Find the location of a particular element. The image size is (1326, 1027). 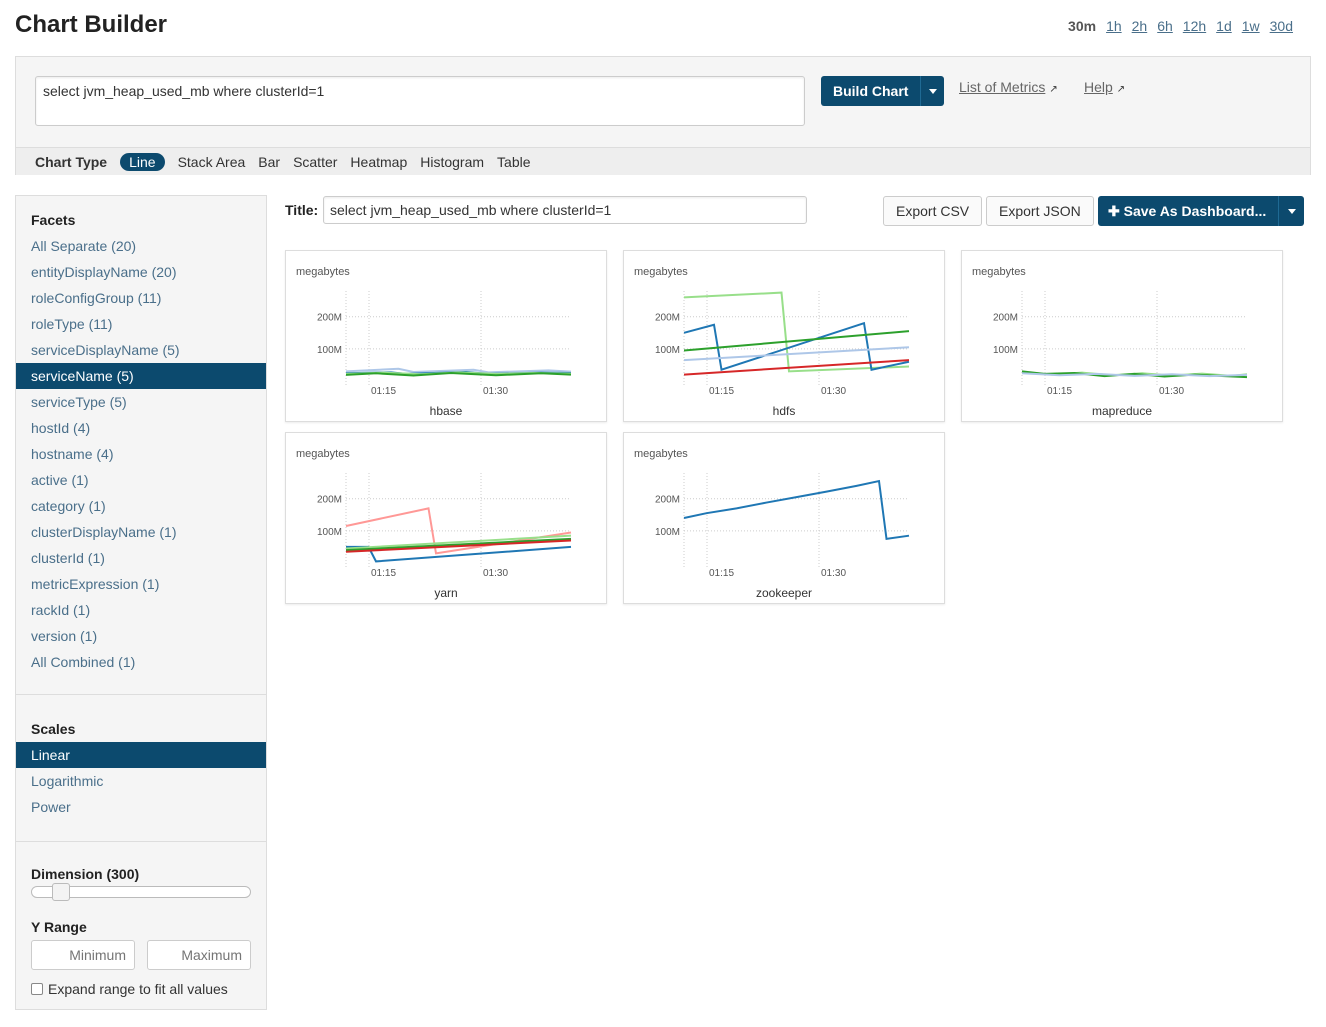

chart-type-stack-area: Stack Area is located at coordinates (211, 161).